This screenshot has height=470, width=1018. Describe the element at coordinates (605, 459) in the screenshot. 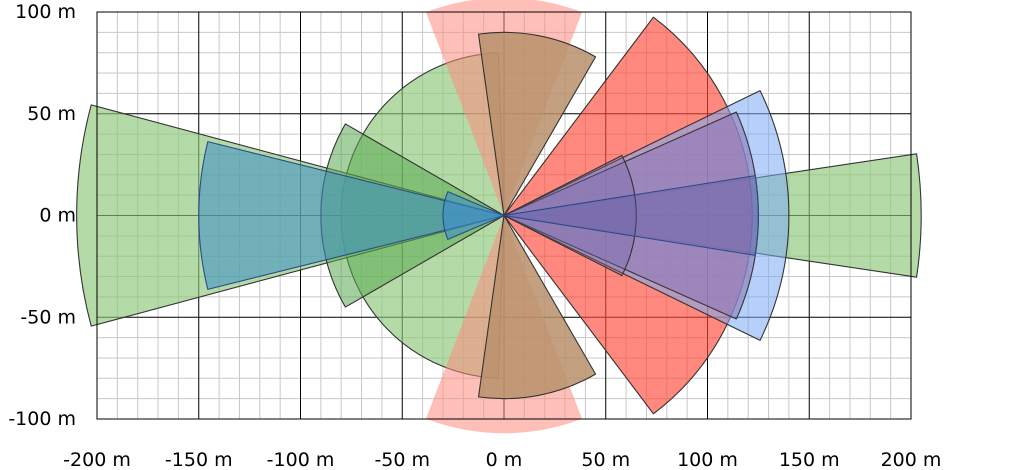

I see `x-tick-label: 50 m` at that location.